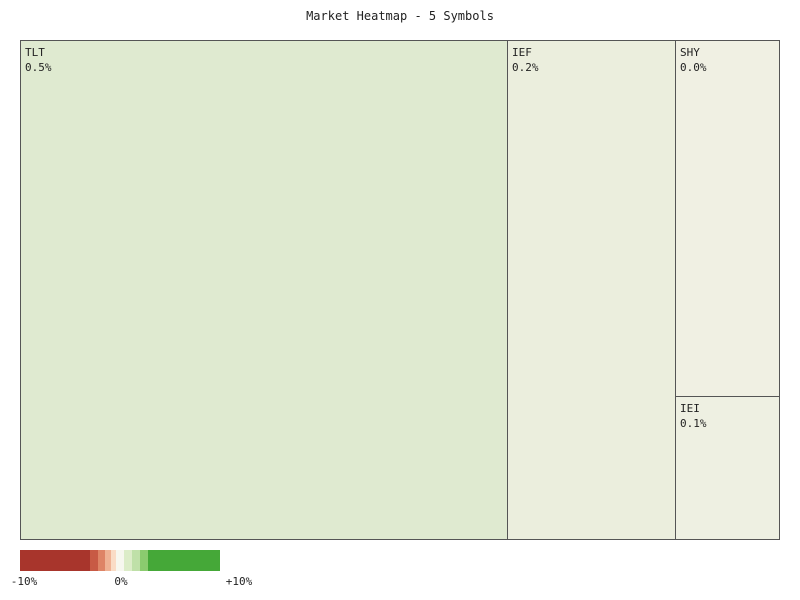  I want to click on color-scale-mid-label: 0%, so click(121, 581).